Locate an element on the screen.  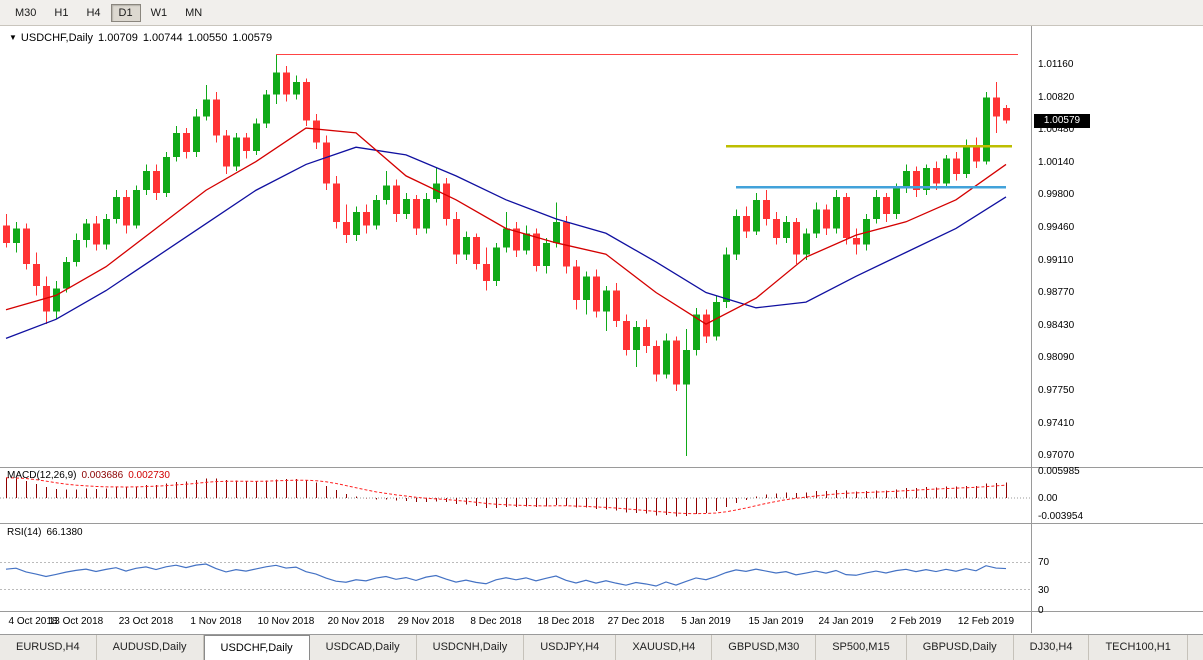
time-axis-label: 5 Jan 2019 is located at coordinates (706, 621).